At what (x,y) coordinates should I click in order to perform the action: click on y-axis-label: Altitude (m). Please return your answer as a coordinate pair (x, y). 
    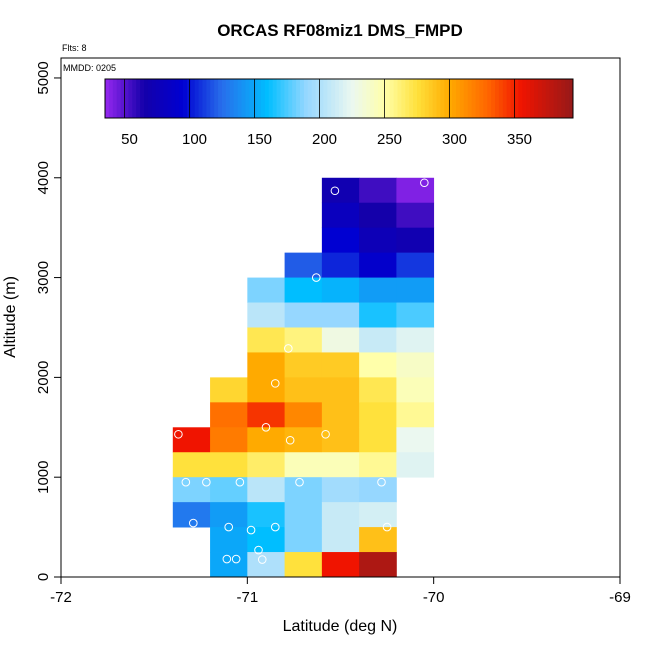
    Looking at the image, I should click on (10, 317).